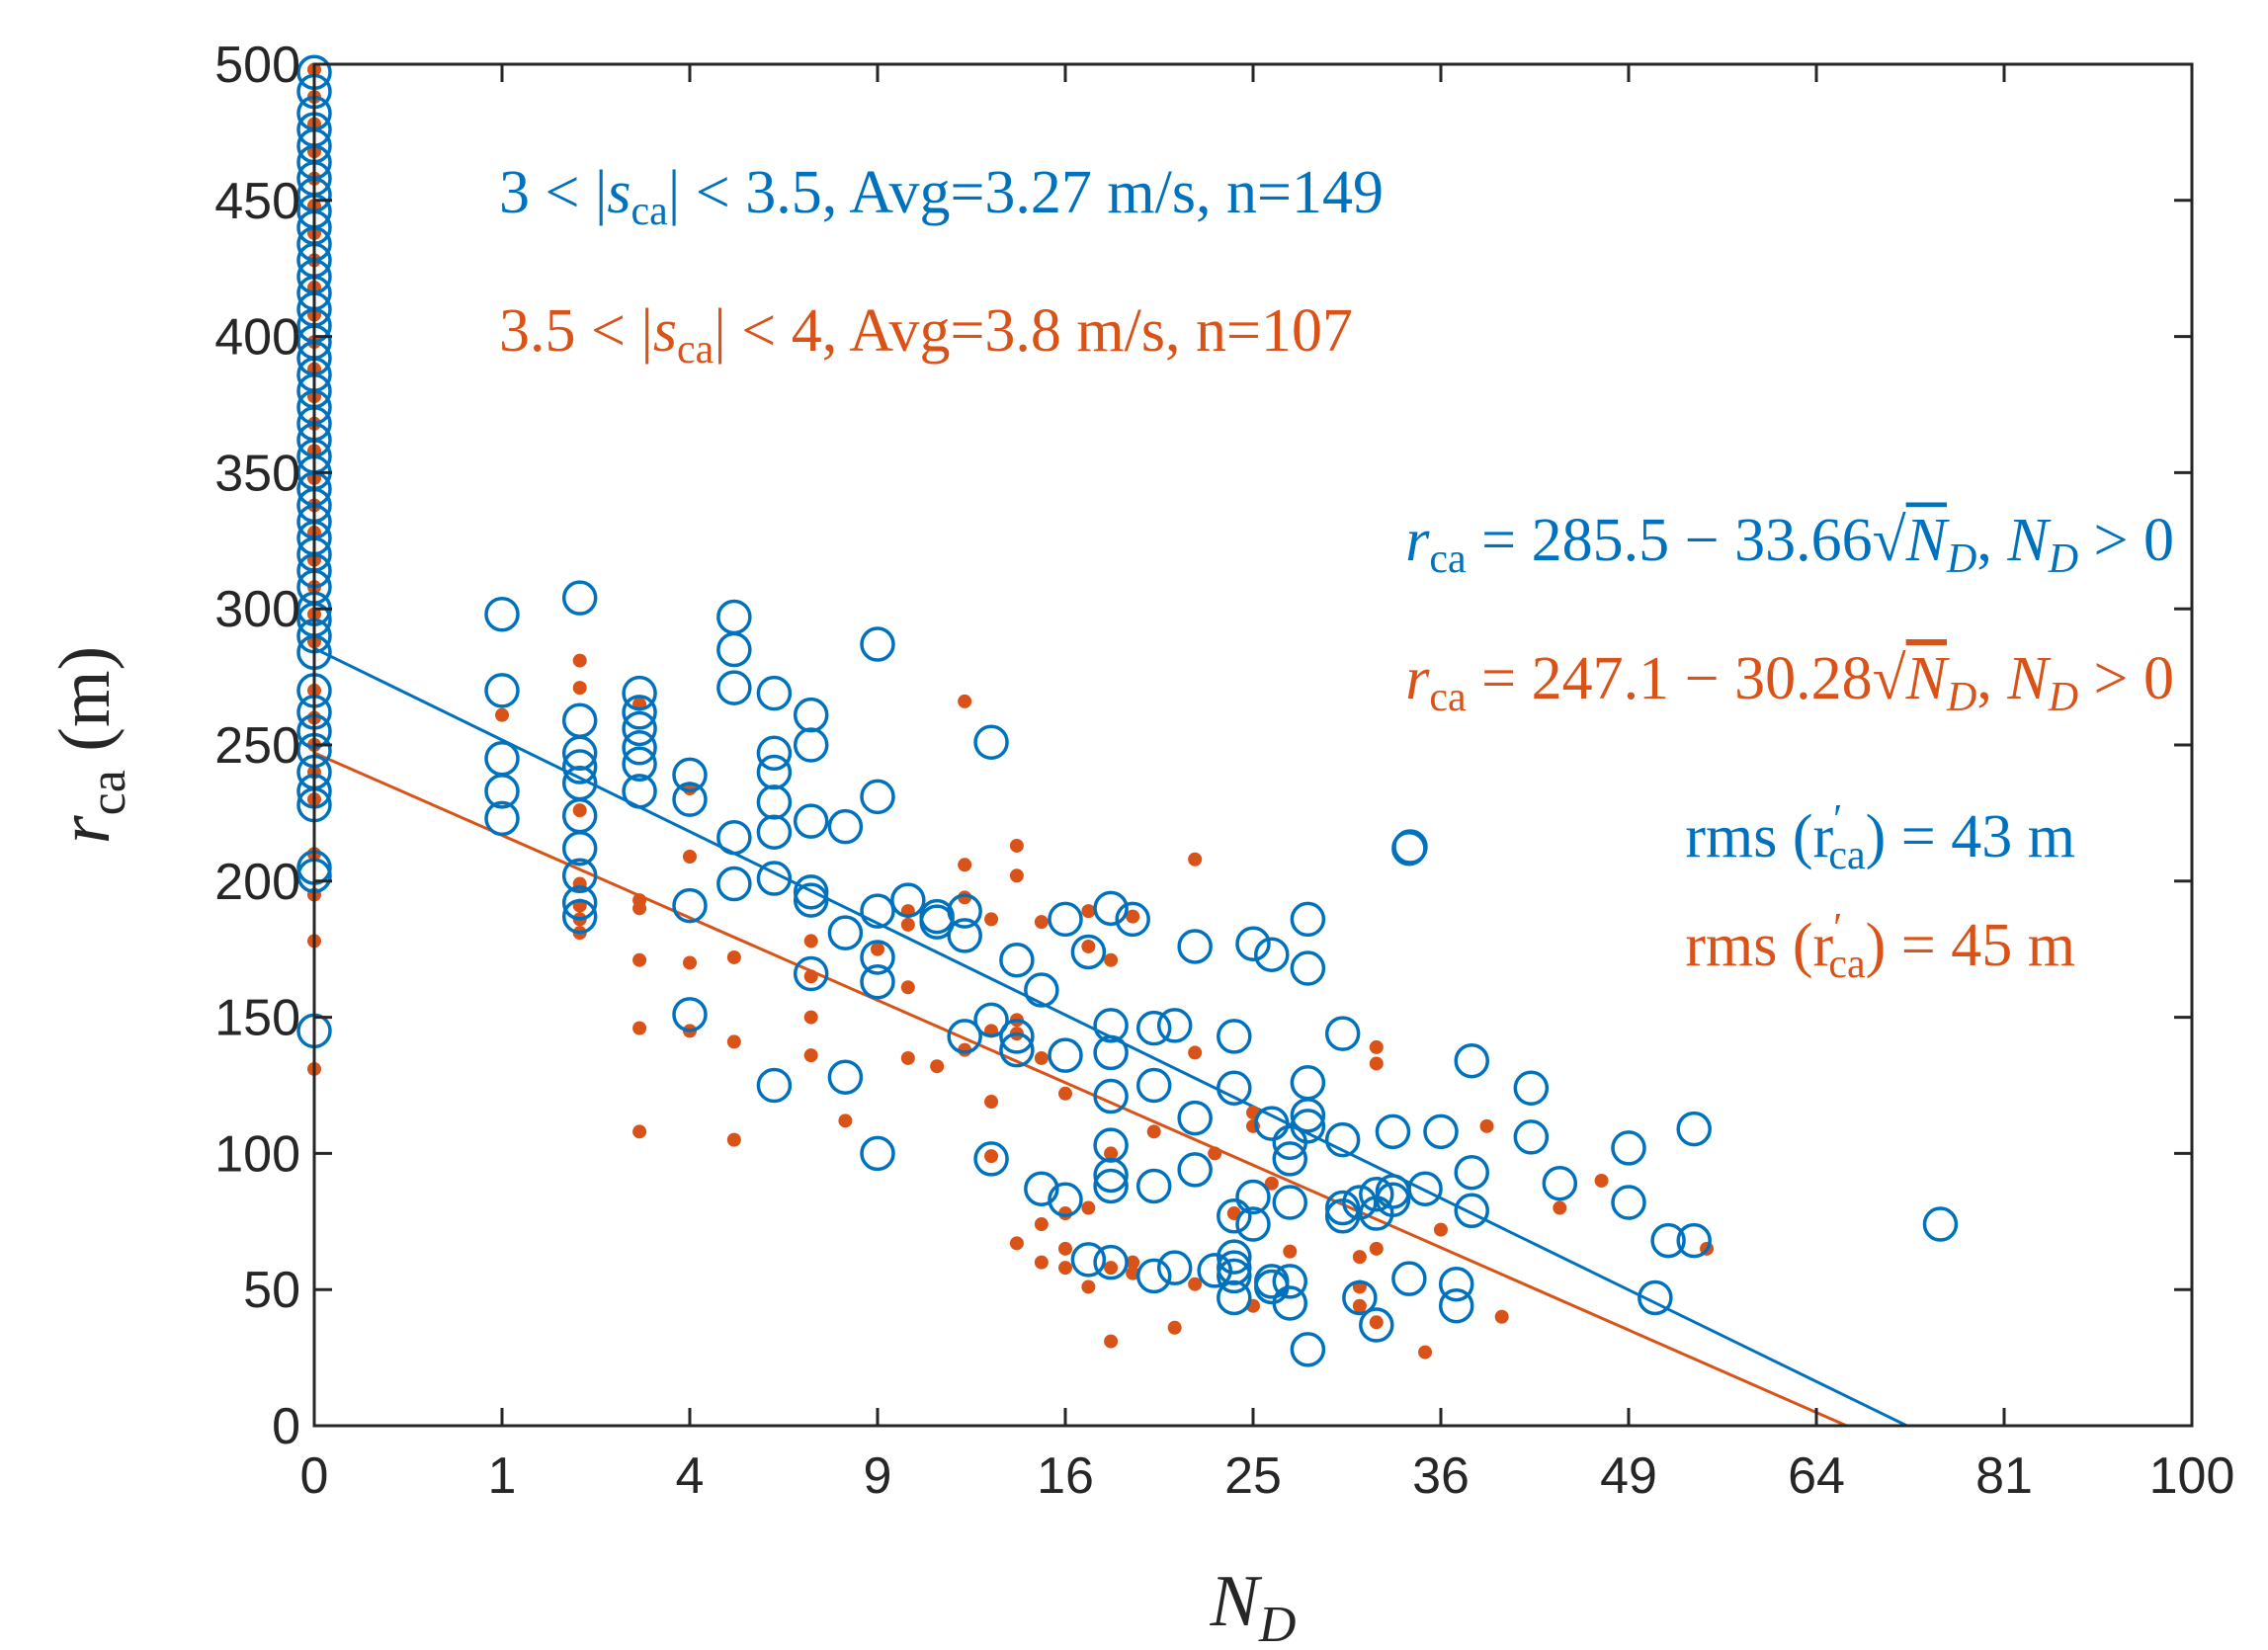 The height and width of the screenshot is (1650, 2268). What do you see at coordinates (2004, 1476) in the screenshot?
I see `x-tick-label: 81` at bounding box center [2004, 1476].